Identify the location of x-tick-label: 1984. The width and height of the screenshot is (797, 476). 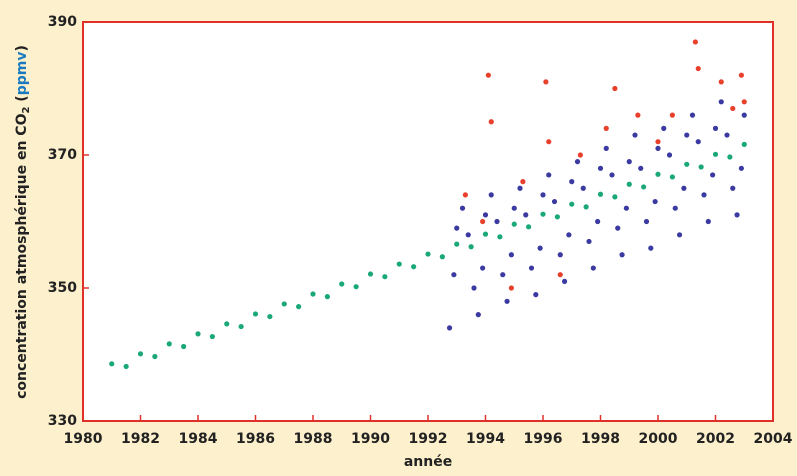
(198, 439).